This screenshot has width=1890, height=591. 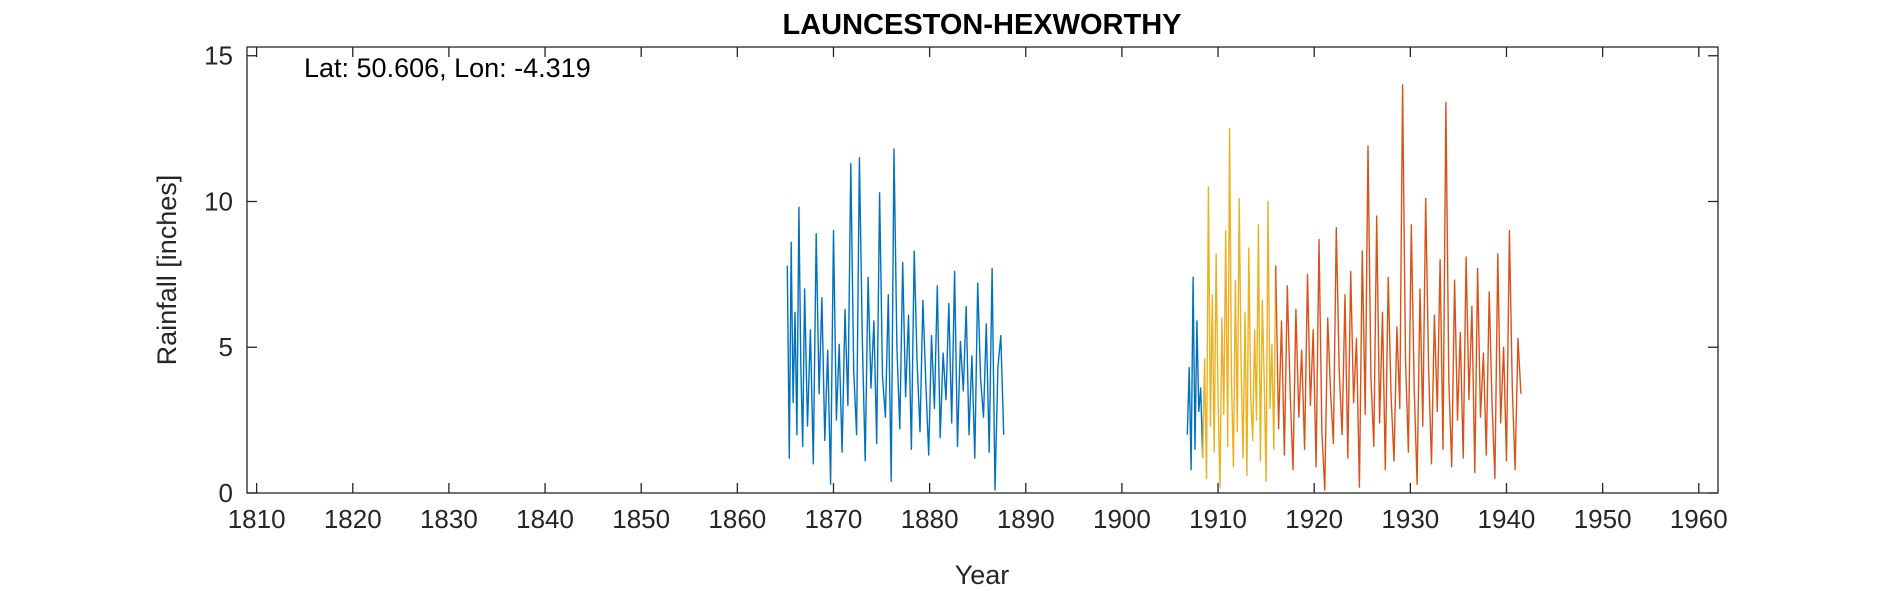 What do you see at coordinates (1699, 519) in the screenshot?
I see `x-tick-label: 1960` at bounding box center [1699, 519].